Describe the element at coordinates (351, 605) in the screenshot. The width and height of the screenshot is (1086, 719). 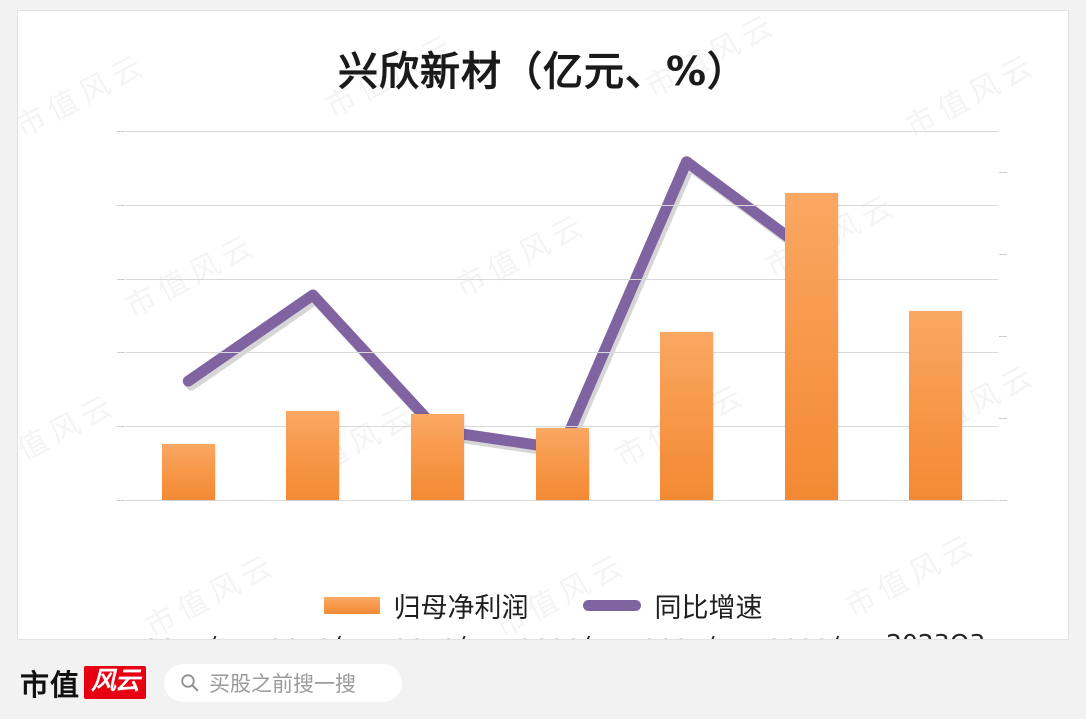
I see `legend-swatch-bar-icon` at that location.